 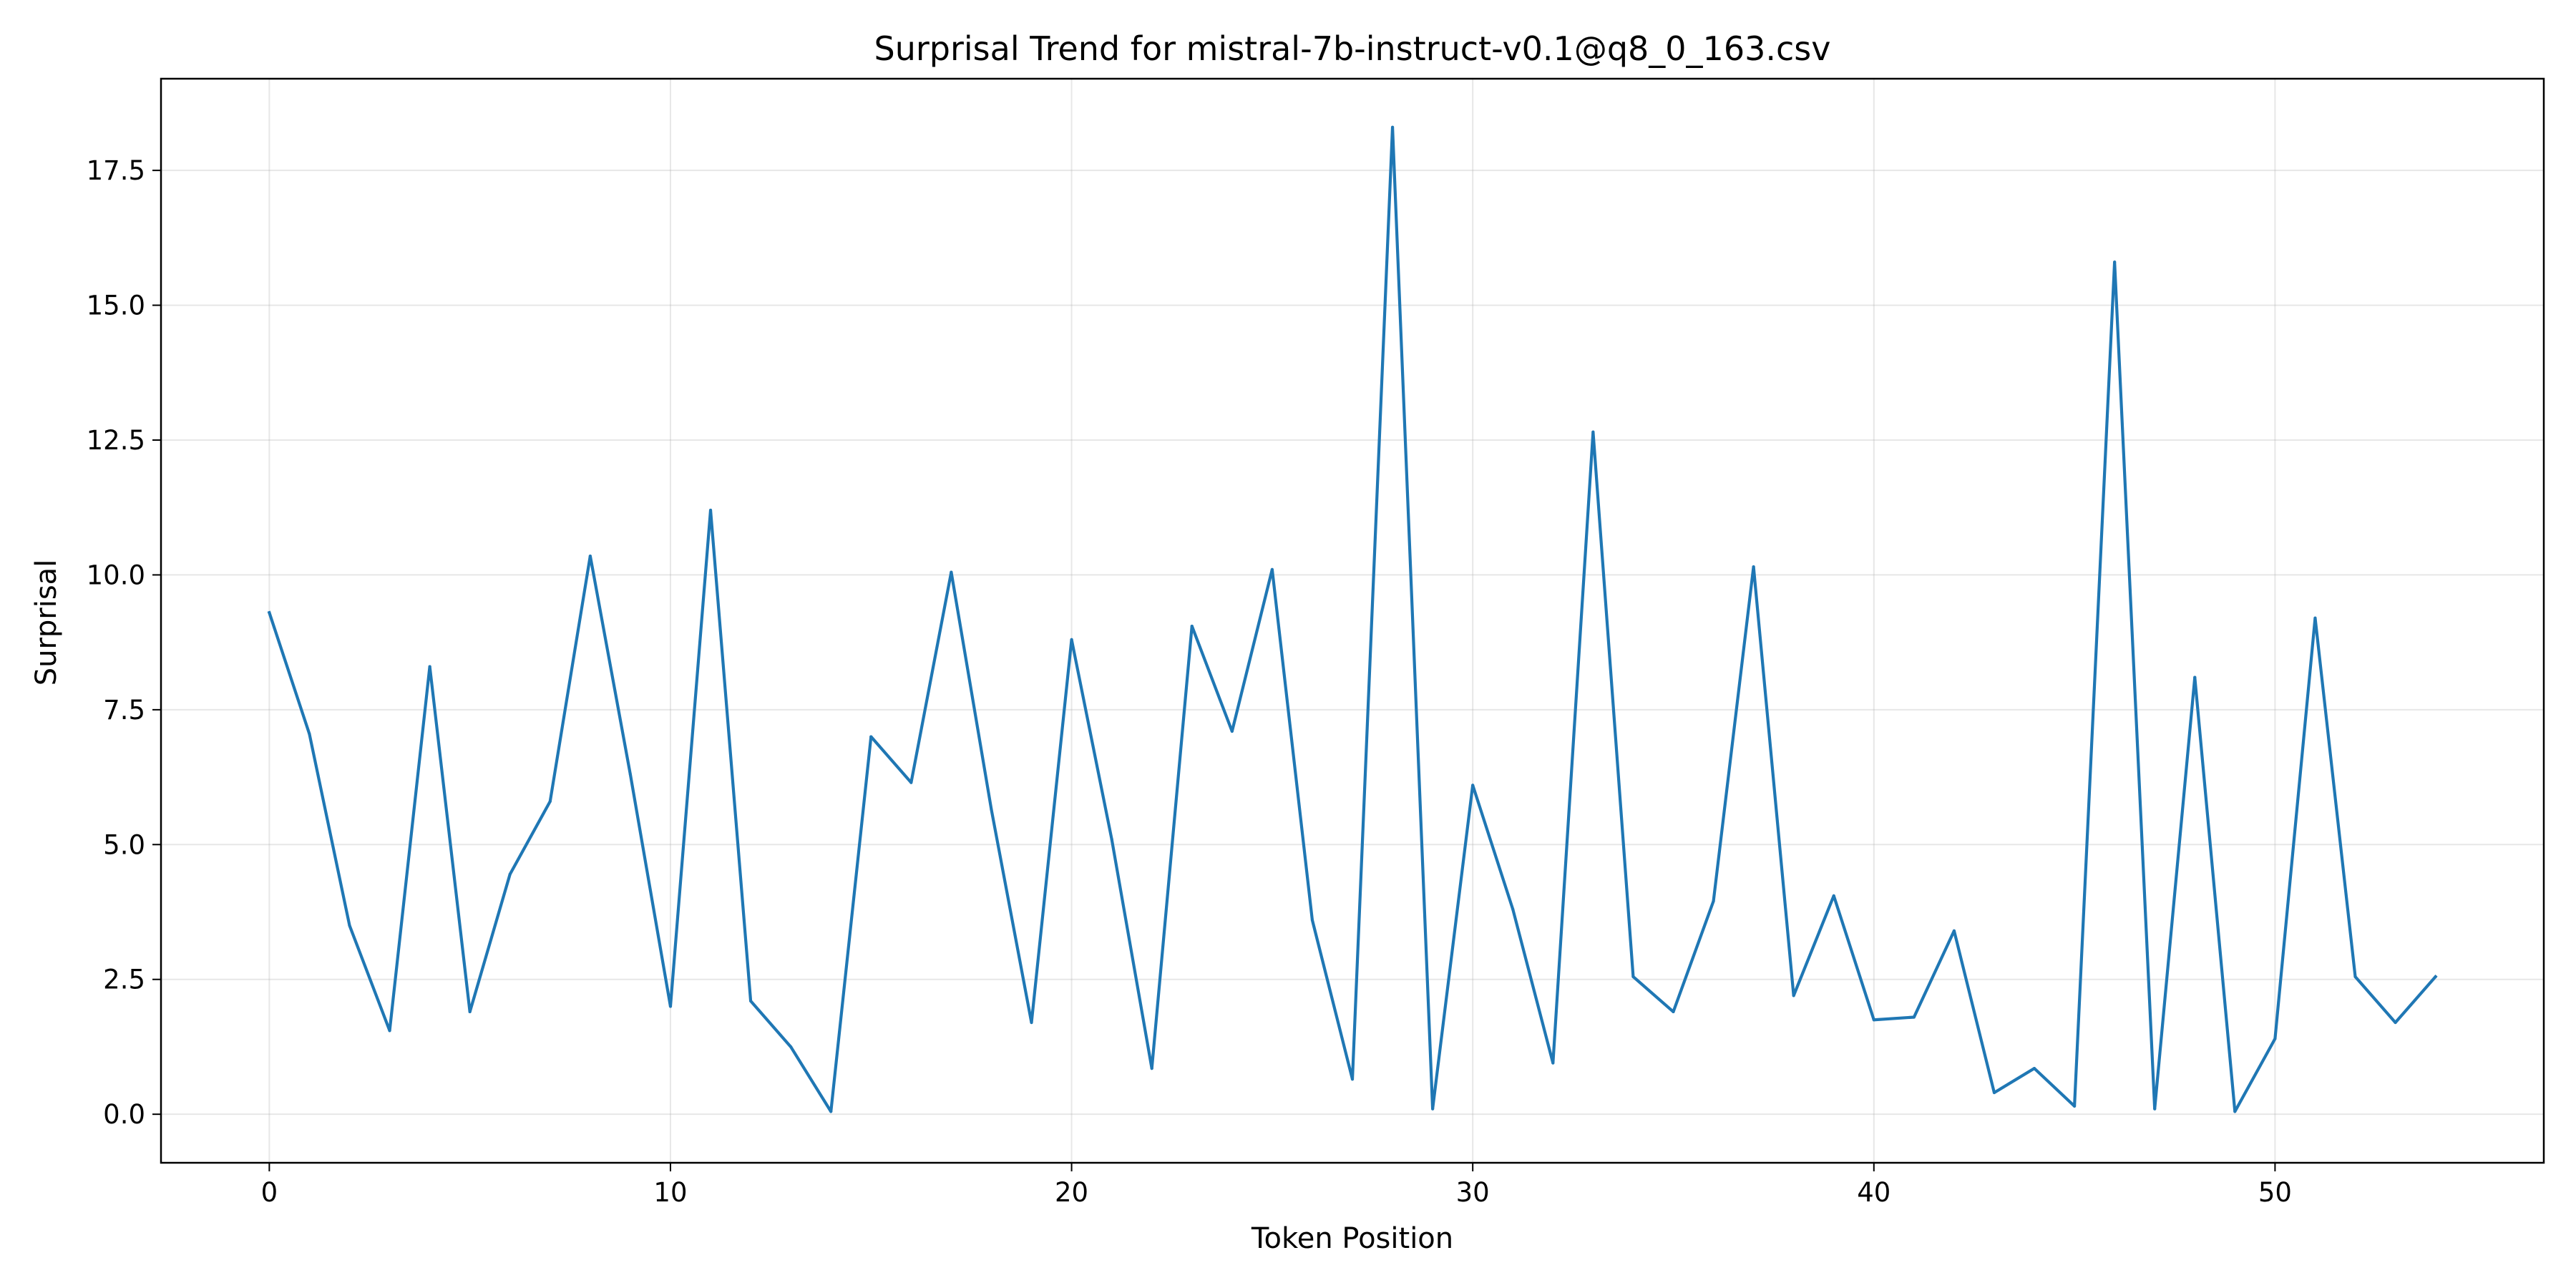 What do you see at coordinates (1071, 1192) in the screenshot?
I see `x-tick-label: 20` at bounding box center [1071, 1192].